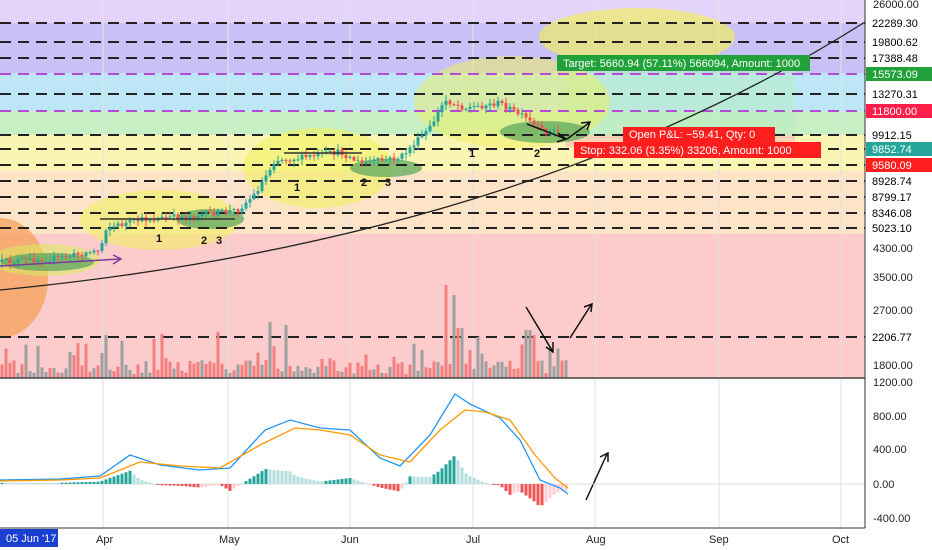  Describe the element at coordinates (231, 186) in the screenshot. I see `base-lines` at that location.